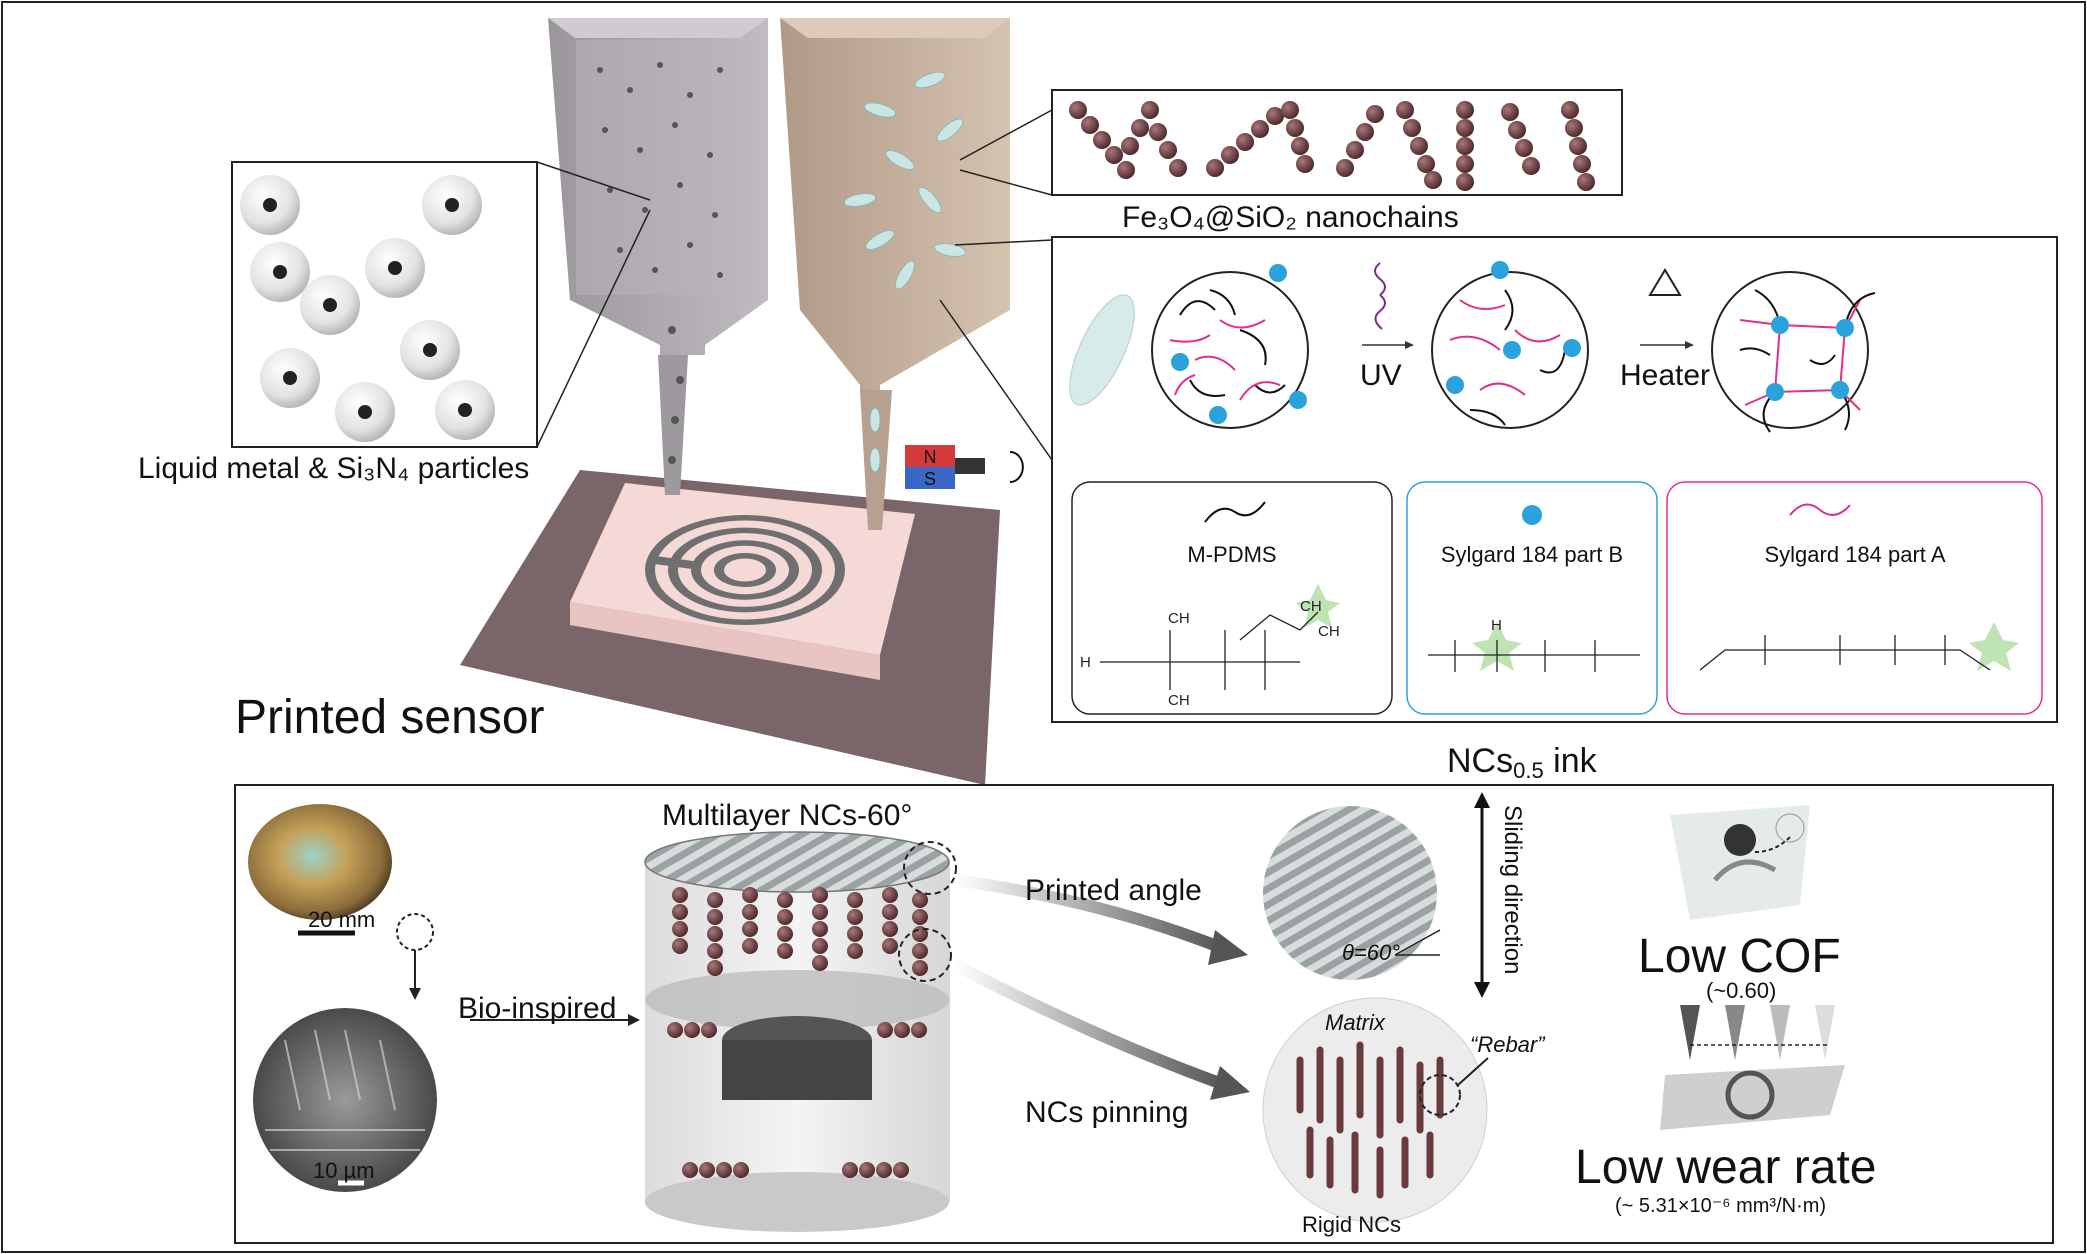 The height and width of the screenshot is (1254, 2087). What do you see at coordinates (1350, 893) in the screenshot?
I see `printed-angle-disc` at bounding box center [1350, 893].